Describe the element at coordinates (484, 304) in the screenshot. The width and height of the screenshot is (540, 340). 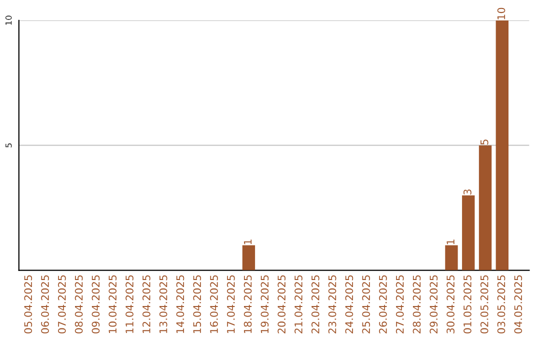
I see `x-tick-label: 02.05.2025` at that location.